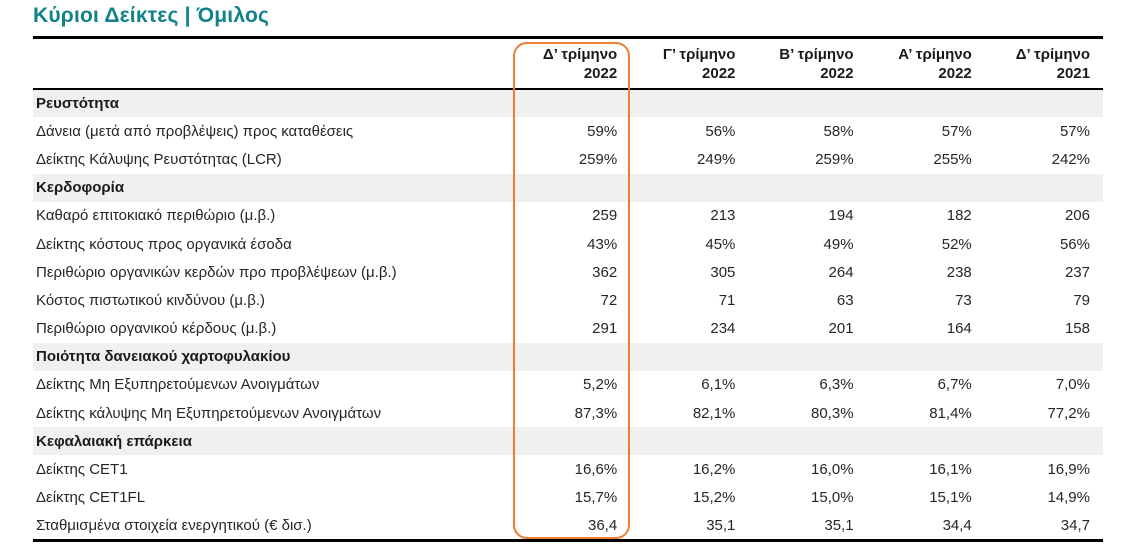  I want to click on cell-value: 201, so click(841, 329).